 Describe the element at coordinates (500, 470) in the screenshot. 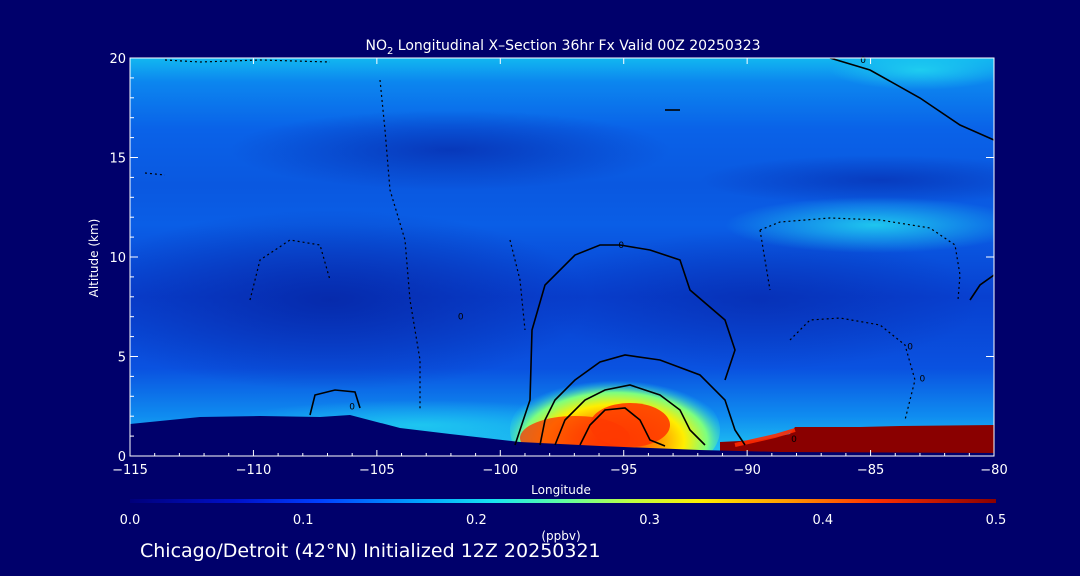

I see `x-tick-label: −100` at that location.